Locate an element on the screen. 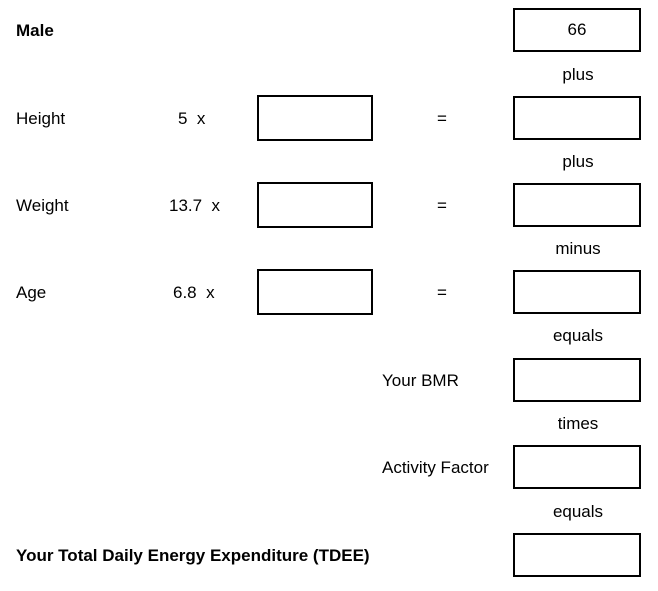  height-result-field is located at coordinates (577, 118).